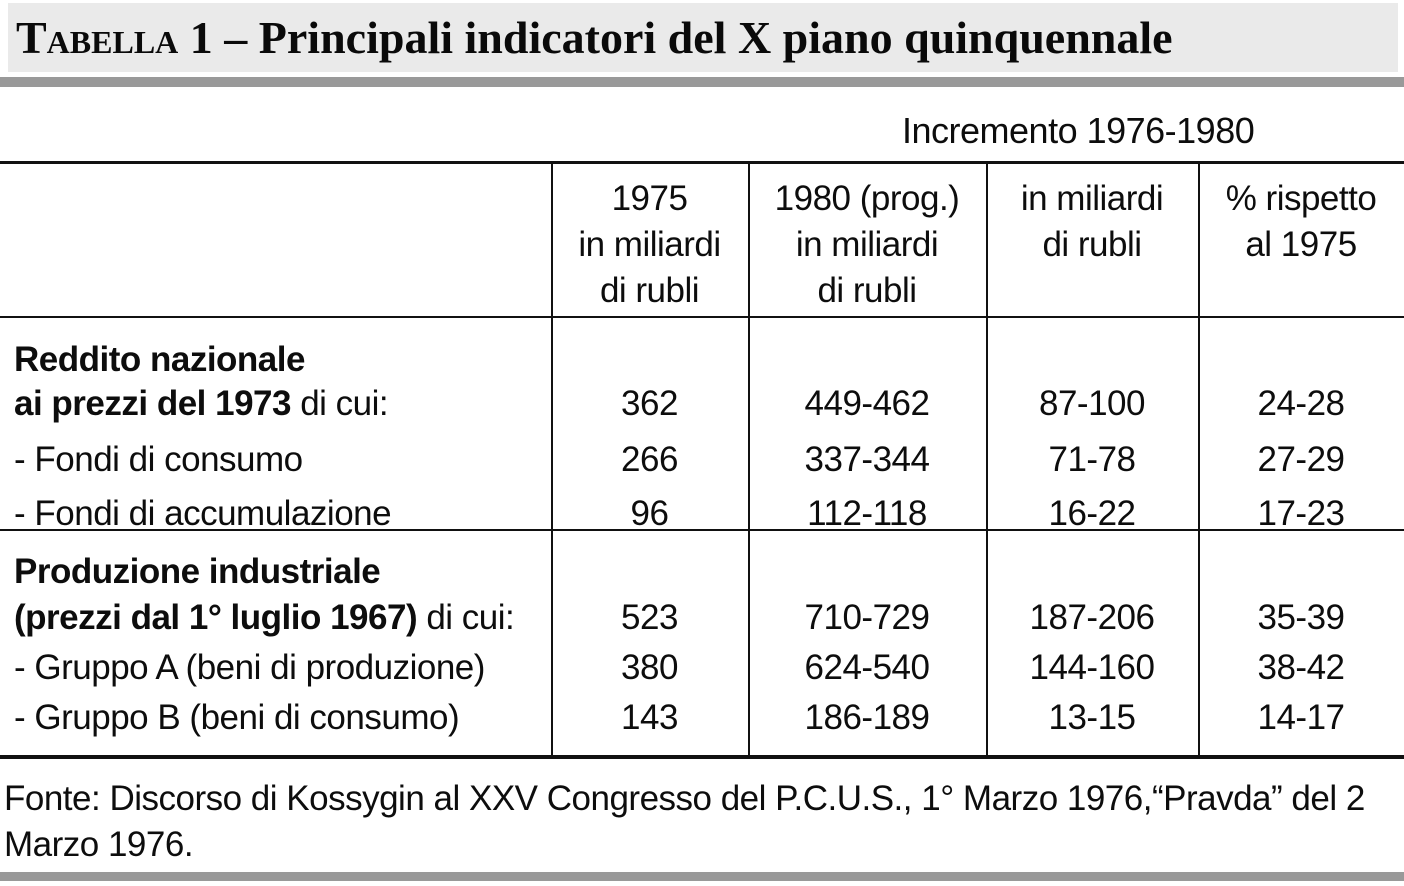 The height and width of the screenshot is (886, 1404). I want to click on bottom-divider-bar, so click(702, 876).